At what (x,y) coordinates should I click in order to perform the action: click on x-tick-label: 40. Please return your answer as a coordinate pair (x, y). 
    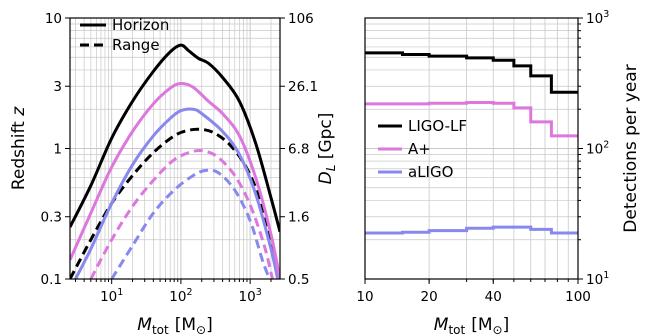
    Looking at the image, I should click on (493, 297).